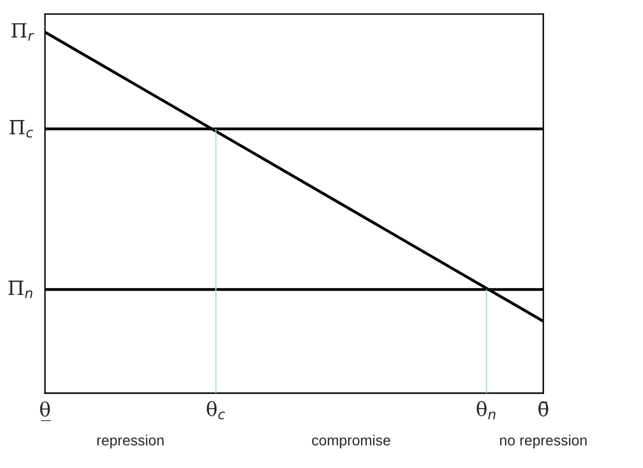 The height and width of the screenshot is (468, 643). What do you see at coordinates (543, 441) in the screenshot?
I see `text: no repression` at bounding box center [543, 441].